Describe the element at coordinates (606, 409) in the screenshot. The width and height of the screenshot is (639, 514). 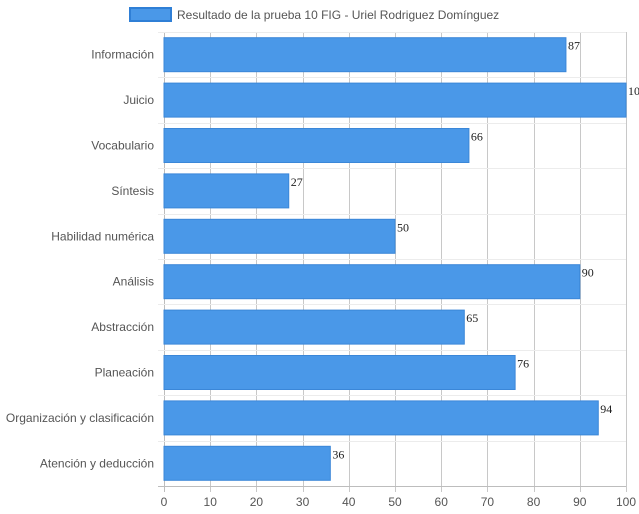
I see `data-label: 94` at that location.